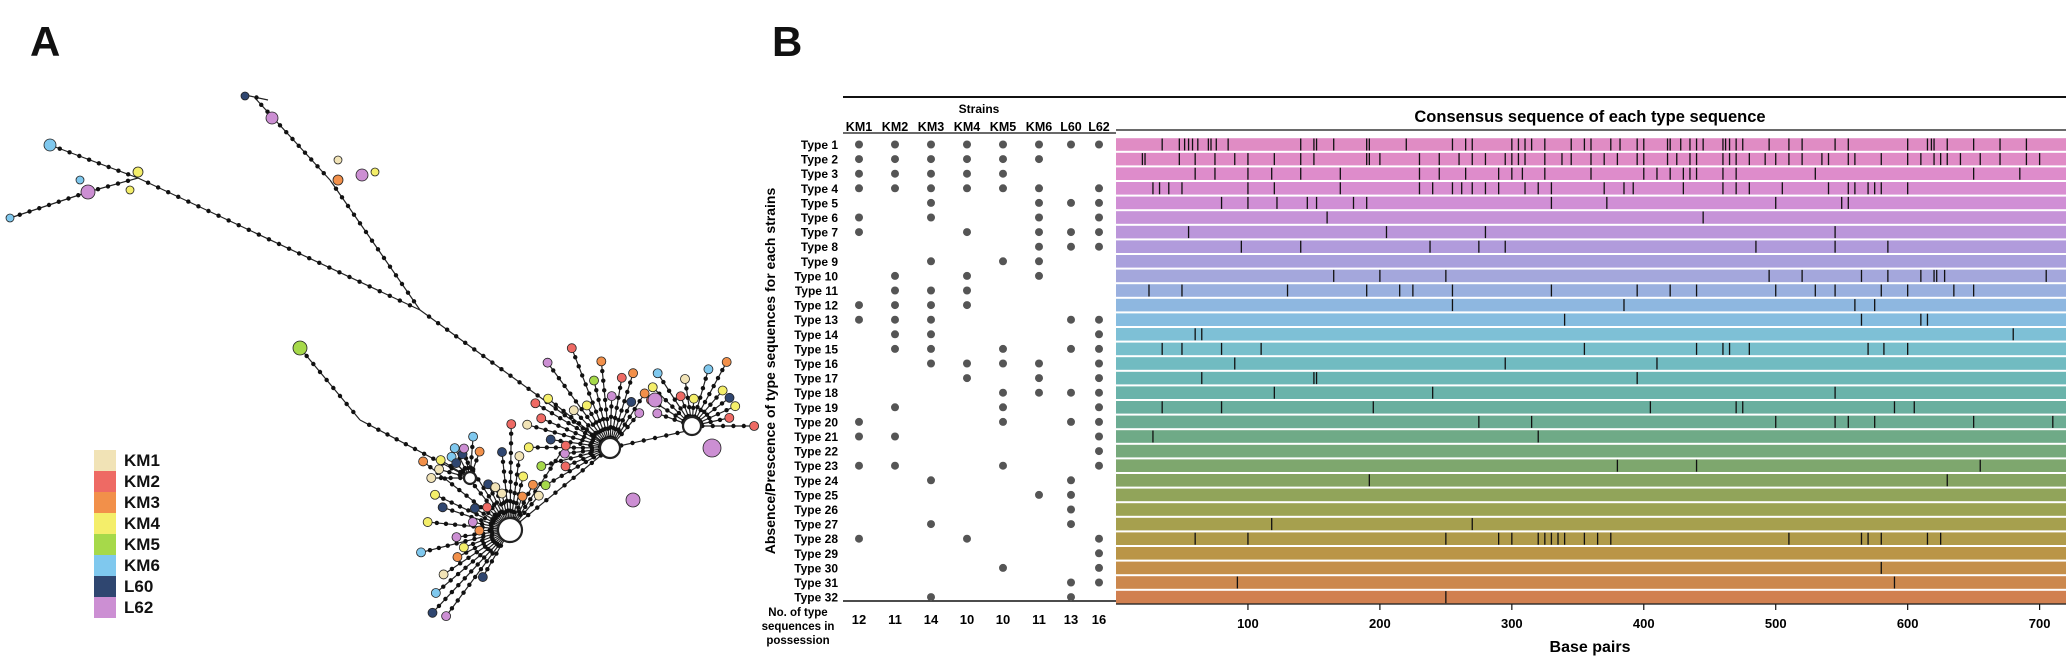 The height and width of the screenshot is (661, 2069). Describe the element at coordinates (816, 583) in the screenshot. I see `type-label: Type 31` at that location.